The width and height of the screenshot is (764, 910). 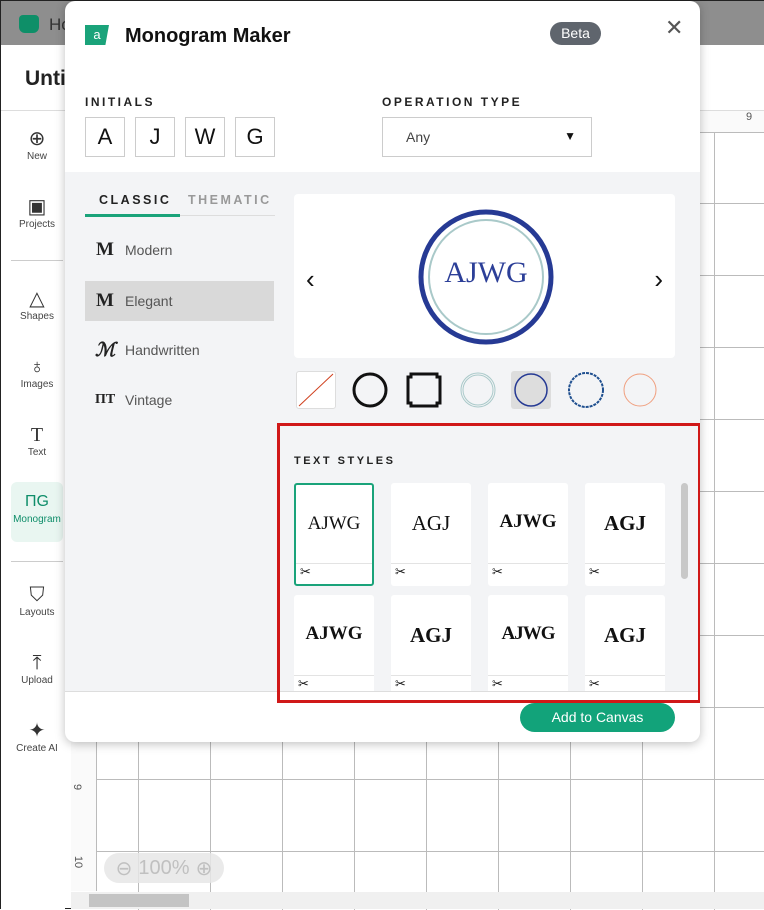 What do you see at coordinates (134, 400) in the screenshot?
I see `category-vintage: ΠΤ Vintage` at bounding box center [134, 400].